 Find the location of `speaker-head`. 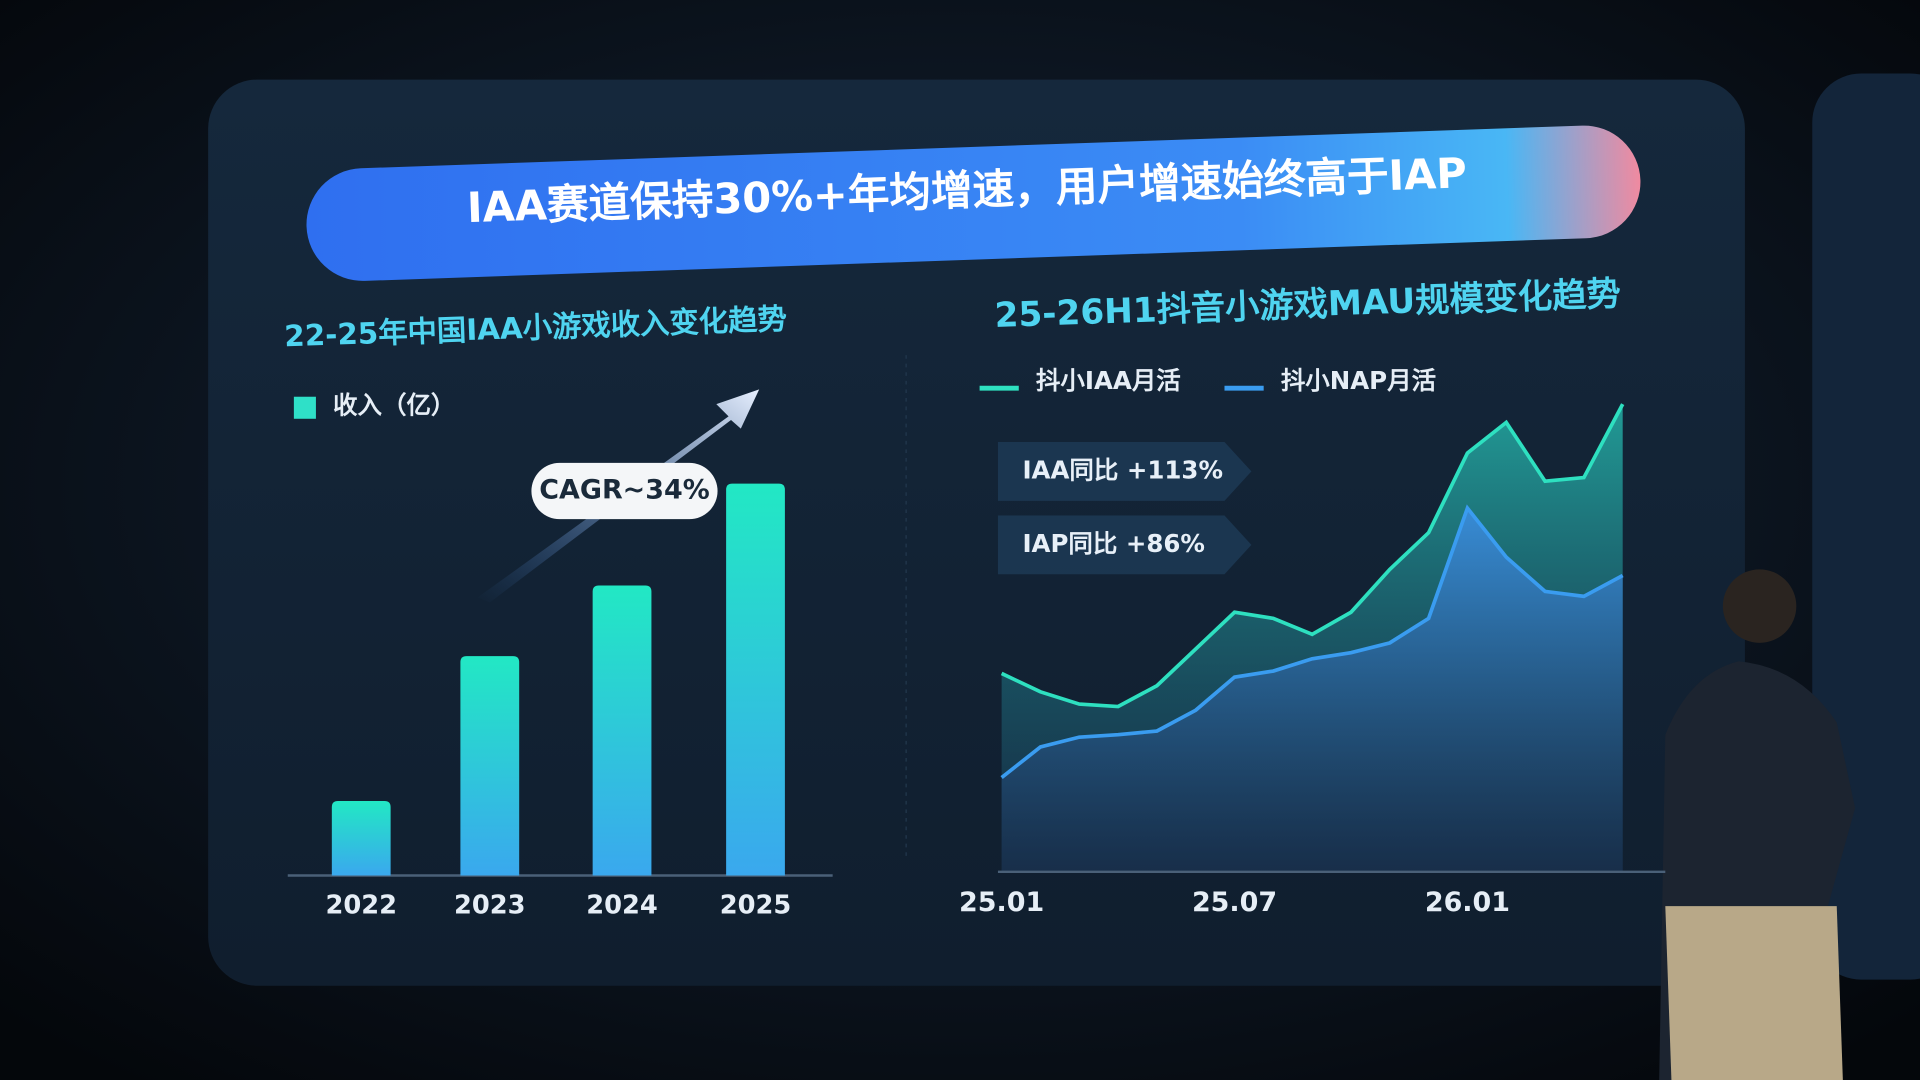

speaker-head is located at coordinates (1759, 606).